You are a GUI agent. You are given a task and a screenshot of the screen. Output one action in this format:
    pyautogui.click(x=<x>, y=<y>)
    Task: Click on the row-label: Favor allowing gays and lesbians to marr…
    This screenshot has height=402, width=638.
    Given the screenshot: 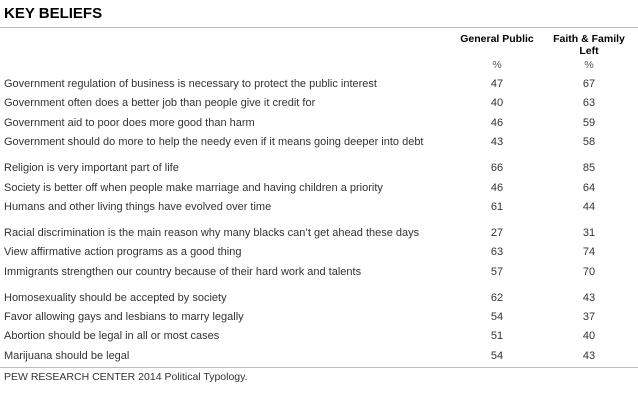 What is the action you would take?
    pyautogui.click(x=124, y=316)
    